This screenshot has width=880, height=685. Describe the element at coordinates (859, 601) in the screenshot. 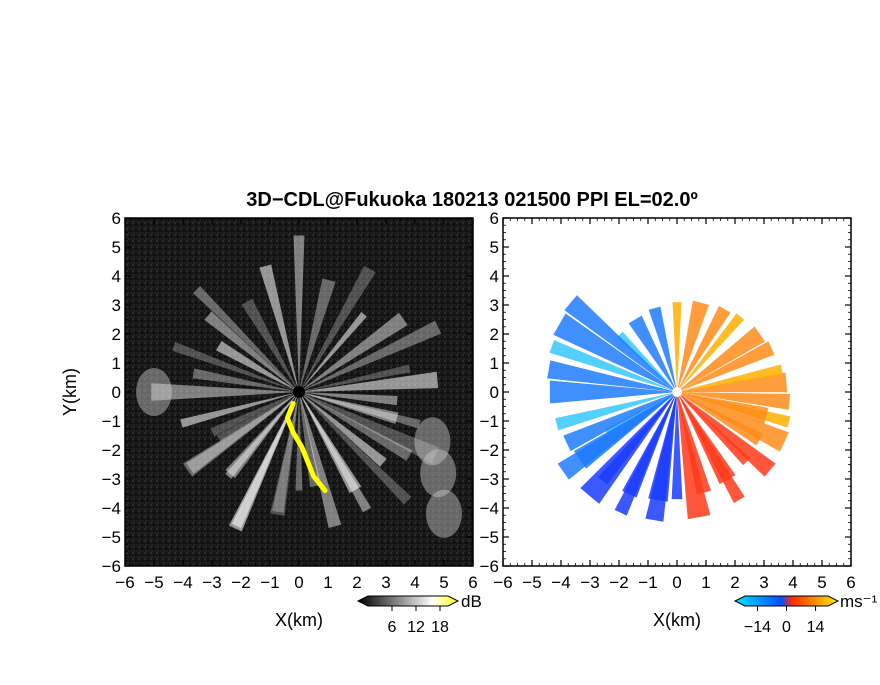

I see `velocity-colorbar-unit: ms⁻¹` at that location.